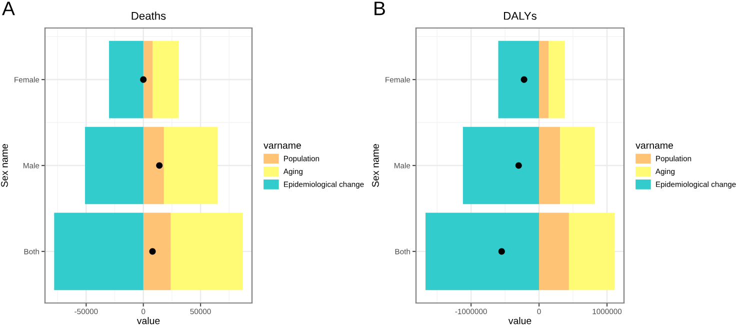  Describe the element at coordinates (8, 9) in the screenshot. I see `text: A` at that location.